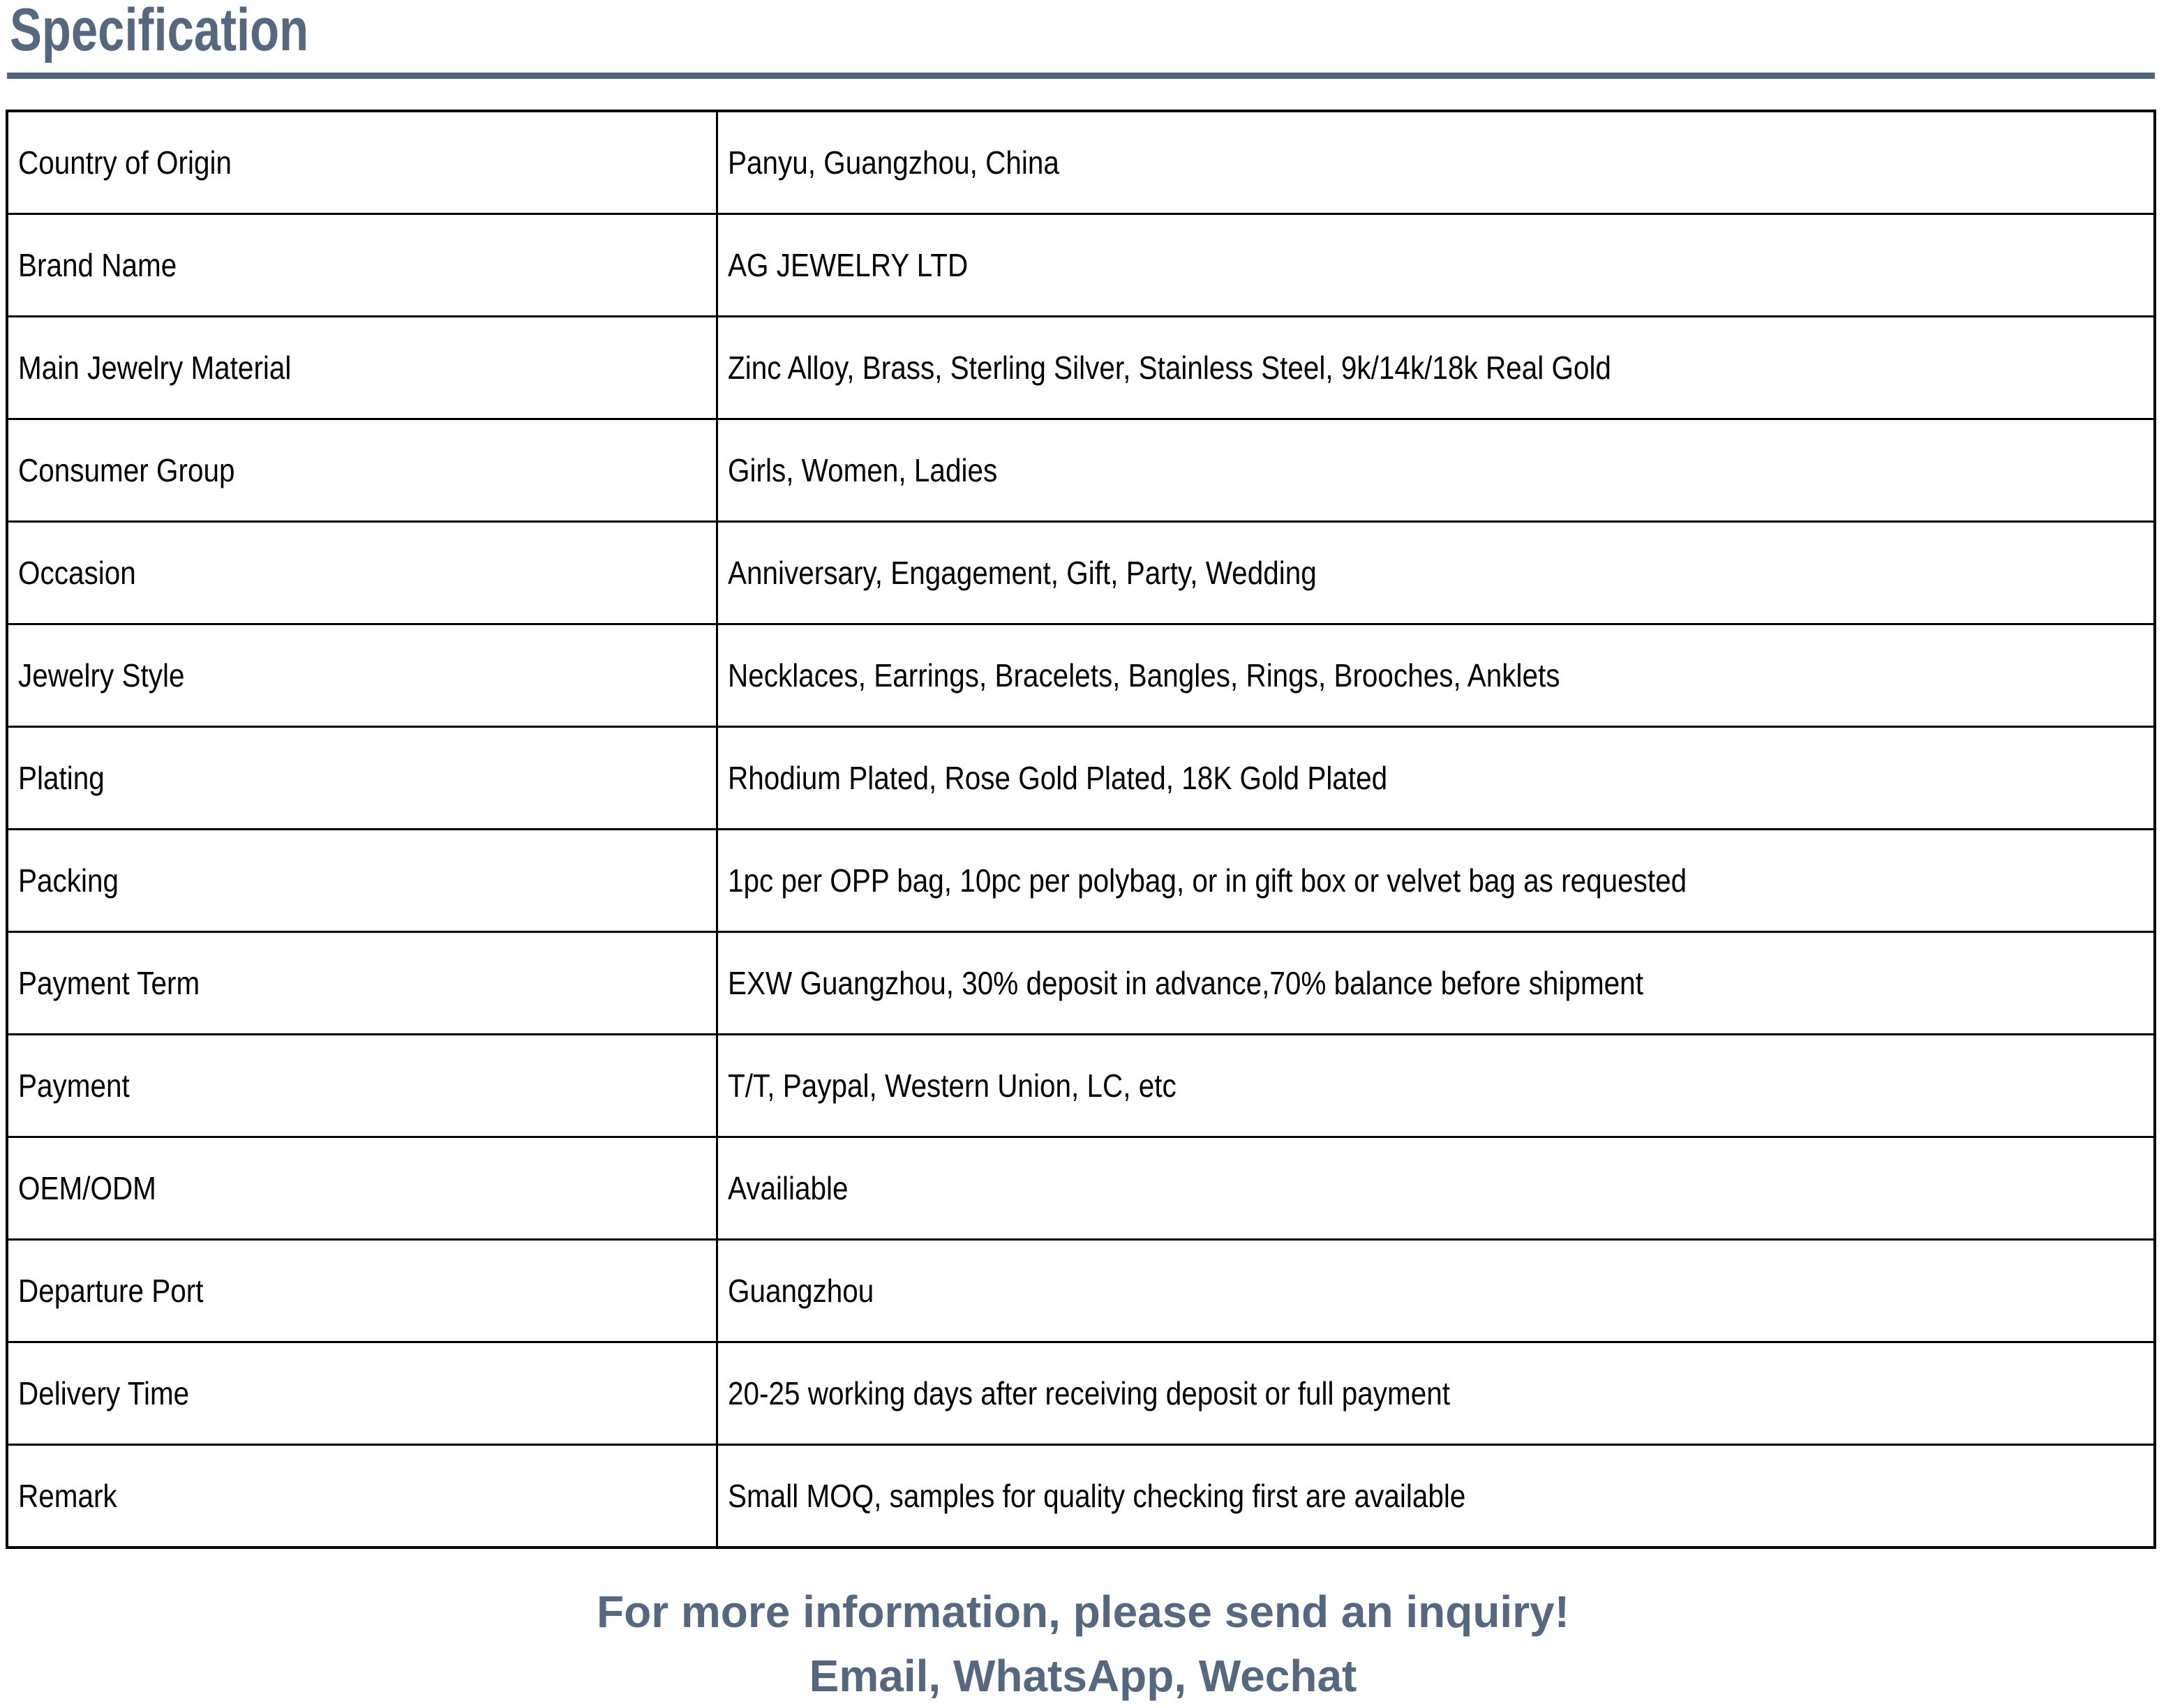  What do you see at coordinates (362, 983) in the screenshot?
I see `spec-label-cell: Payment Term` at bounding box center [362, 983].